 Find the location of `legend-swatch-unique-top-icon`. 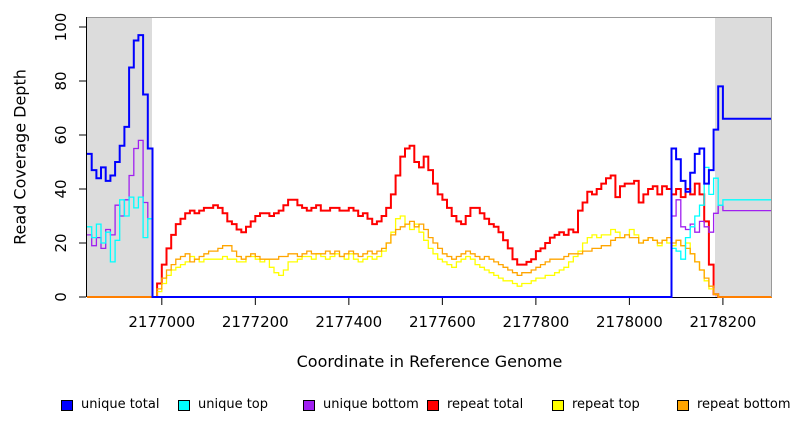

legend-swatch-unique-top-icon is located at coordinates (184, 405).